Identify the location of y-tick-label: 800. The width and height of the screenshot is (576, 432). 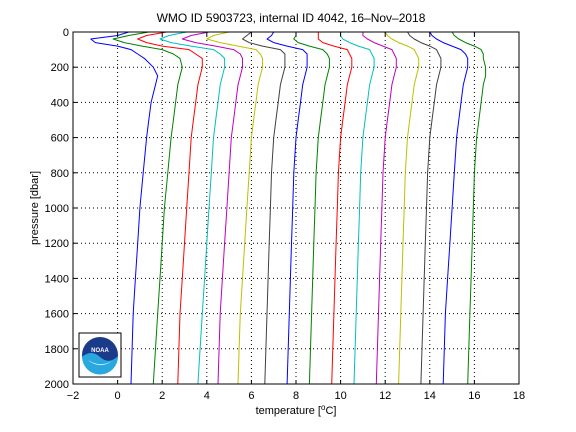
(60, 174).